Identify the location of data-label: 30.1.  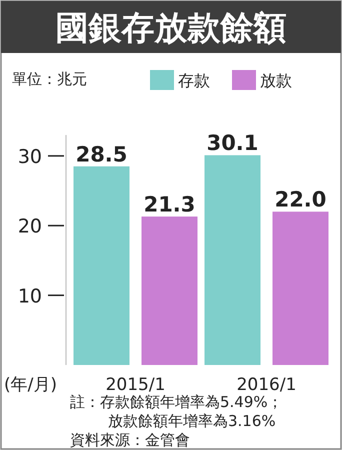
(232, 143).